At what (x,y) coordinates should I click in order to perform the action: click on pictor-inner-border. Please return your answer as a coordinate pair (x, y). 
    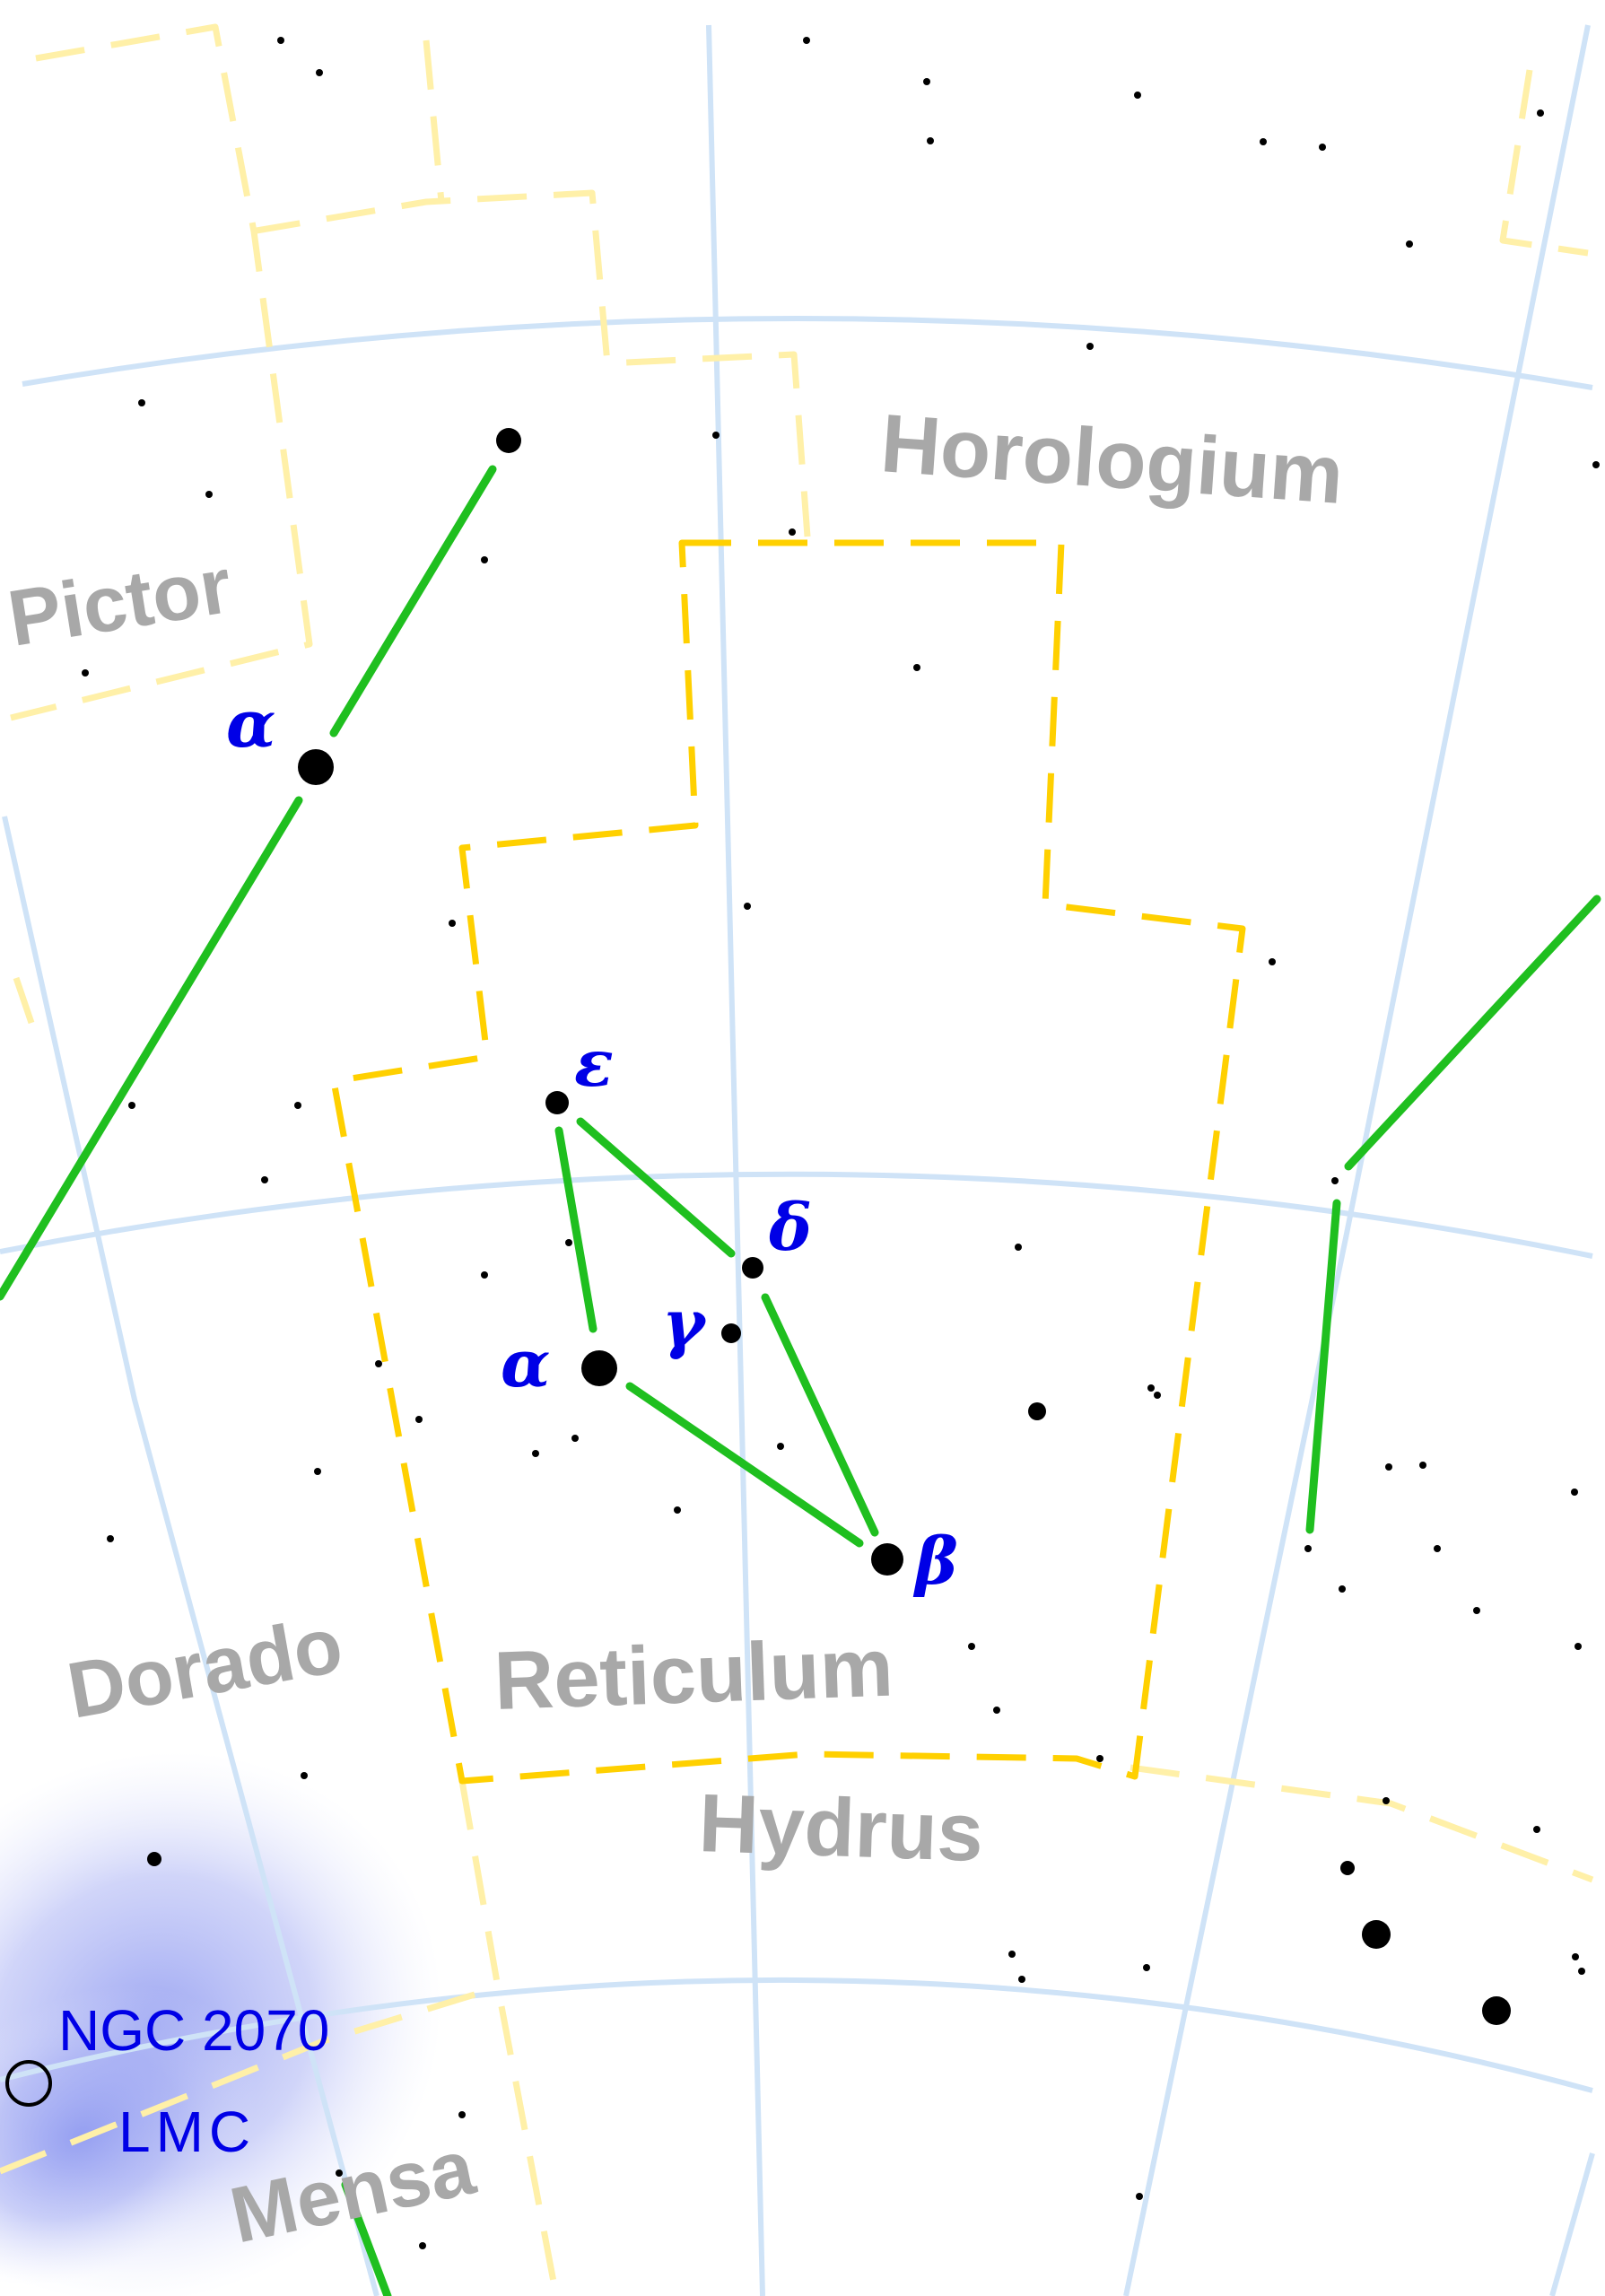
    Looking at the image, I should click on (530, 363).